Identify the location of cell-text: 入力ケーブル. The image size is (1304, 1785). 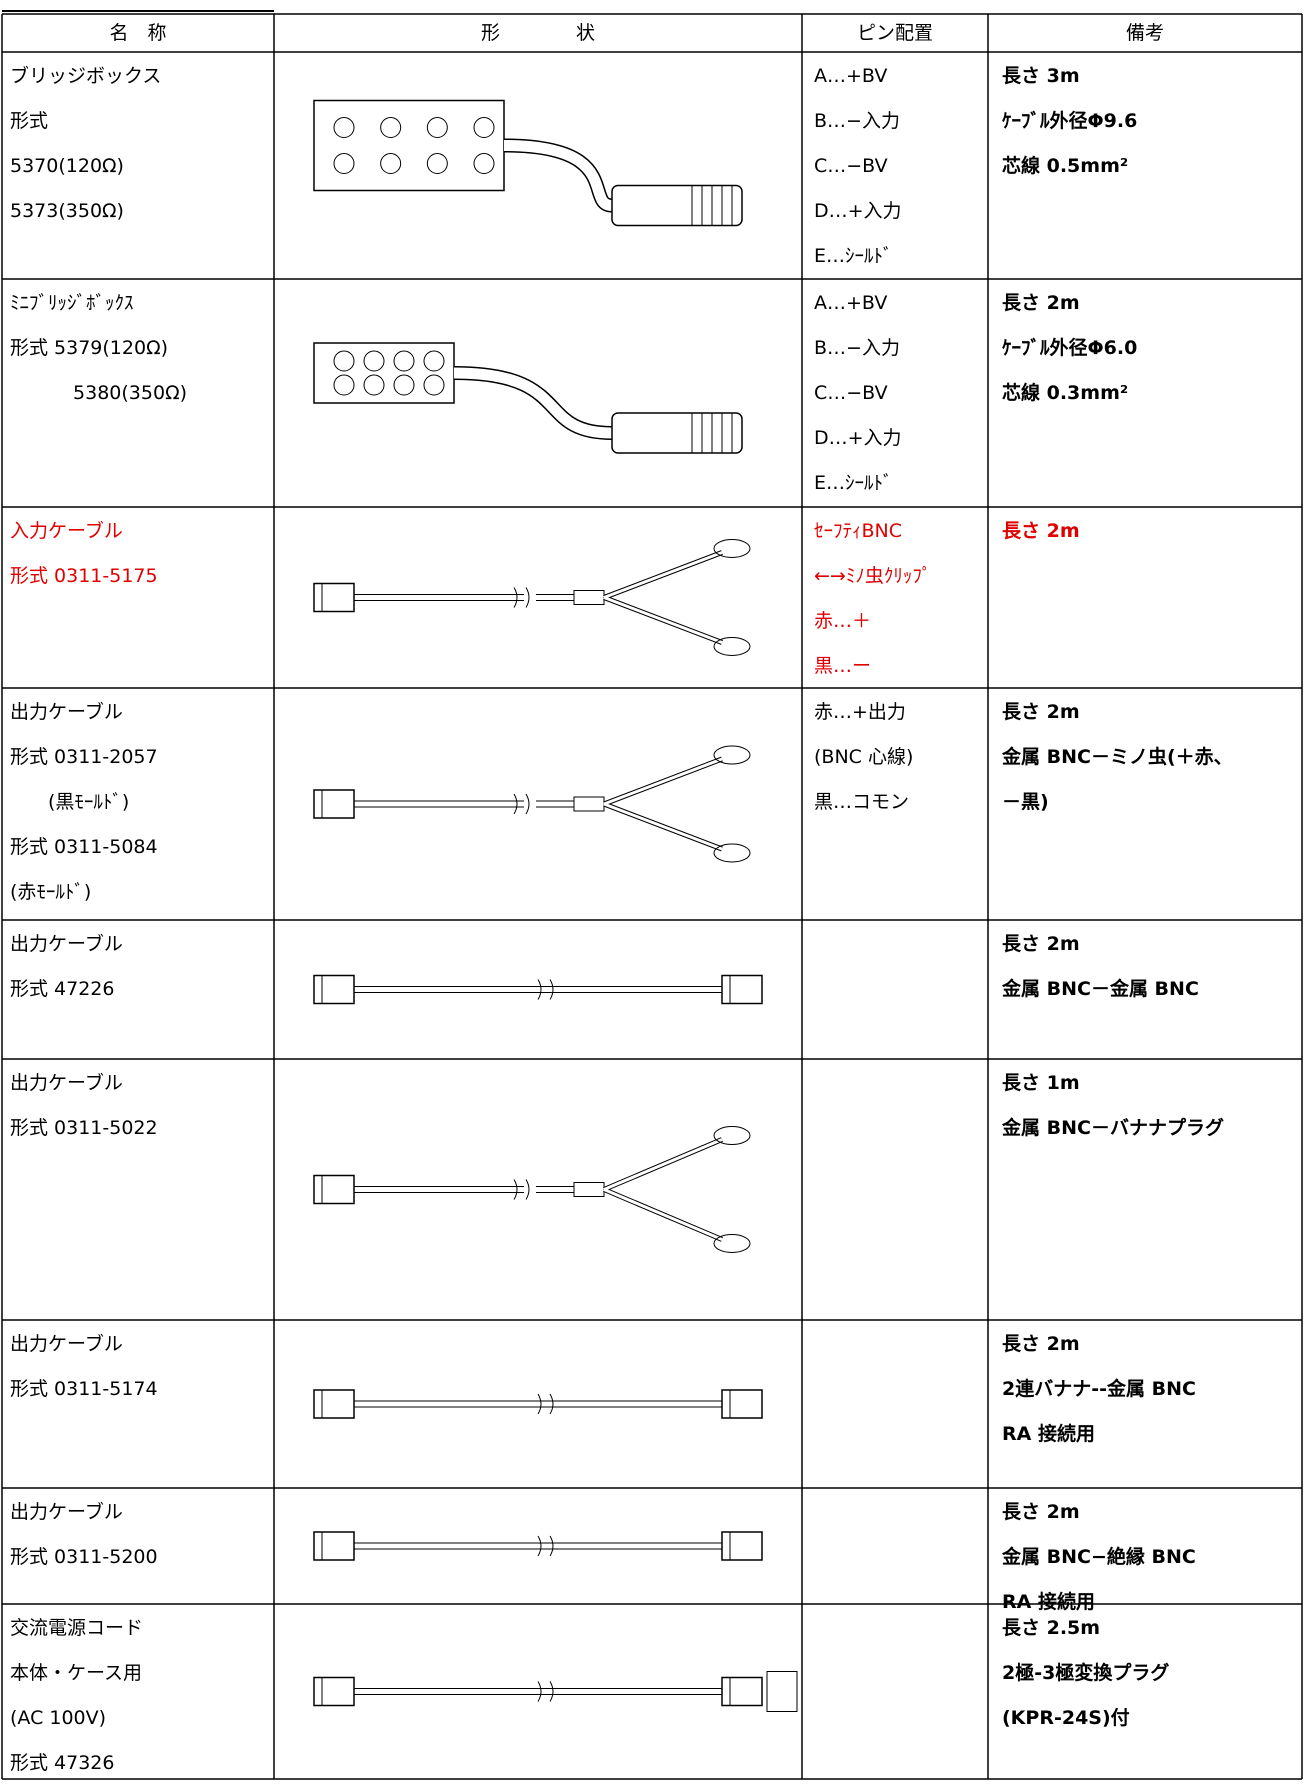
(66, 531).